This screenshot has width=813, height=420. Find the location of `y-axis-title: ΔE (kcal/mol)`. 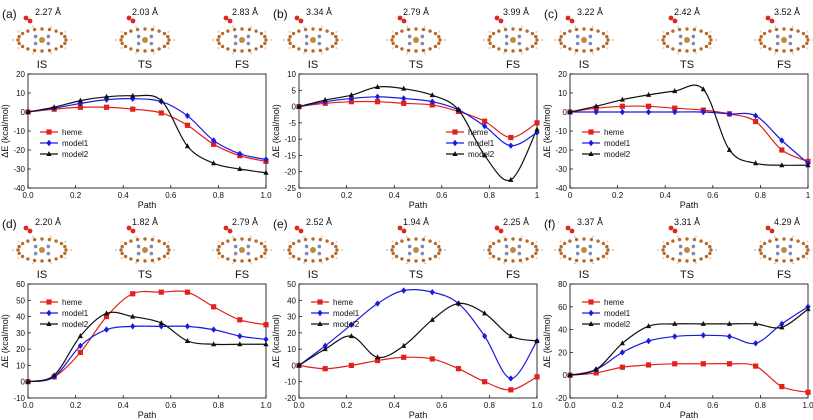

y-axis-title: ΔE (kcal/mol) is located at coordinates (5, 131).